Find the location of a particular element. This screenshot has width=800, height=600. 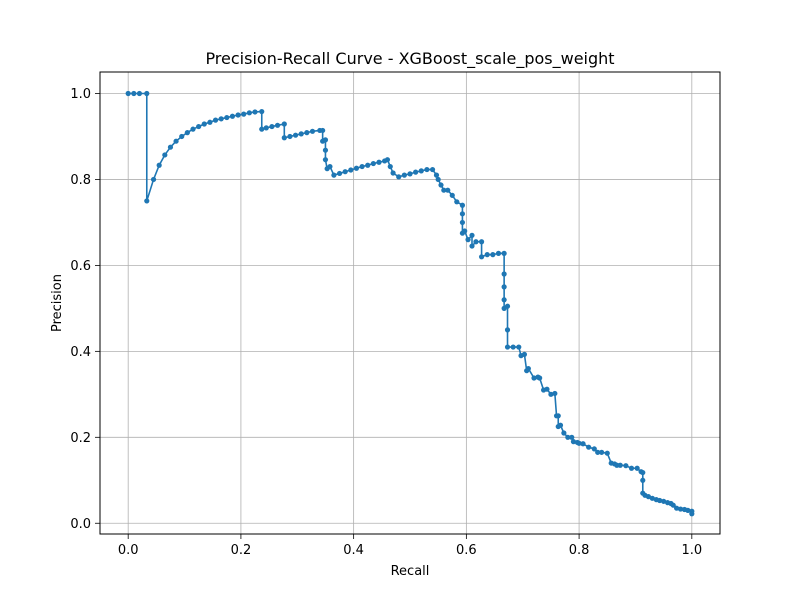

y-axis-title: Precision is located at coordinates (57, 303).